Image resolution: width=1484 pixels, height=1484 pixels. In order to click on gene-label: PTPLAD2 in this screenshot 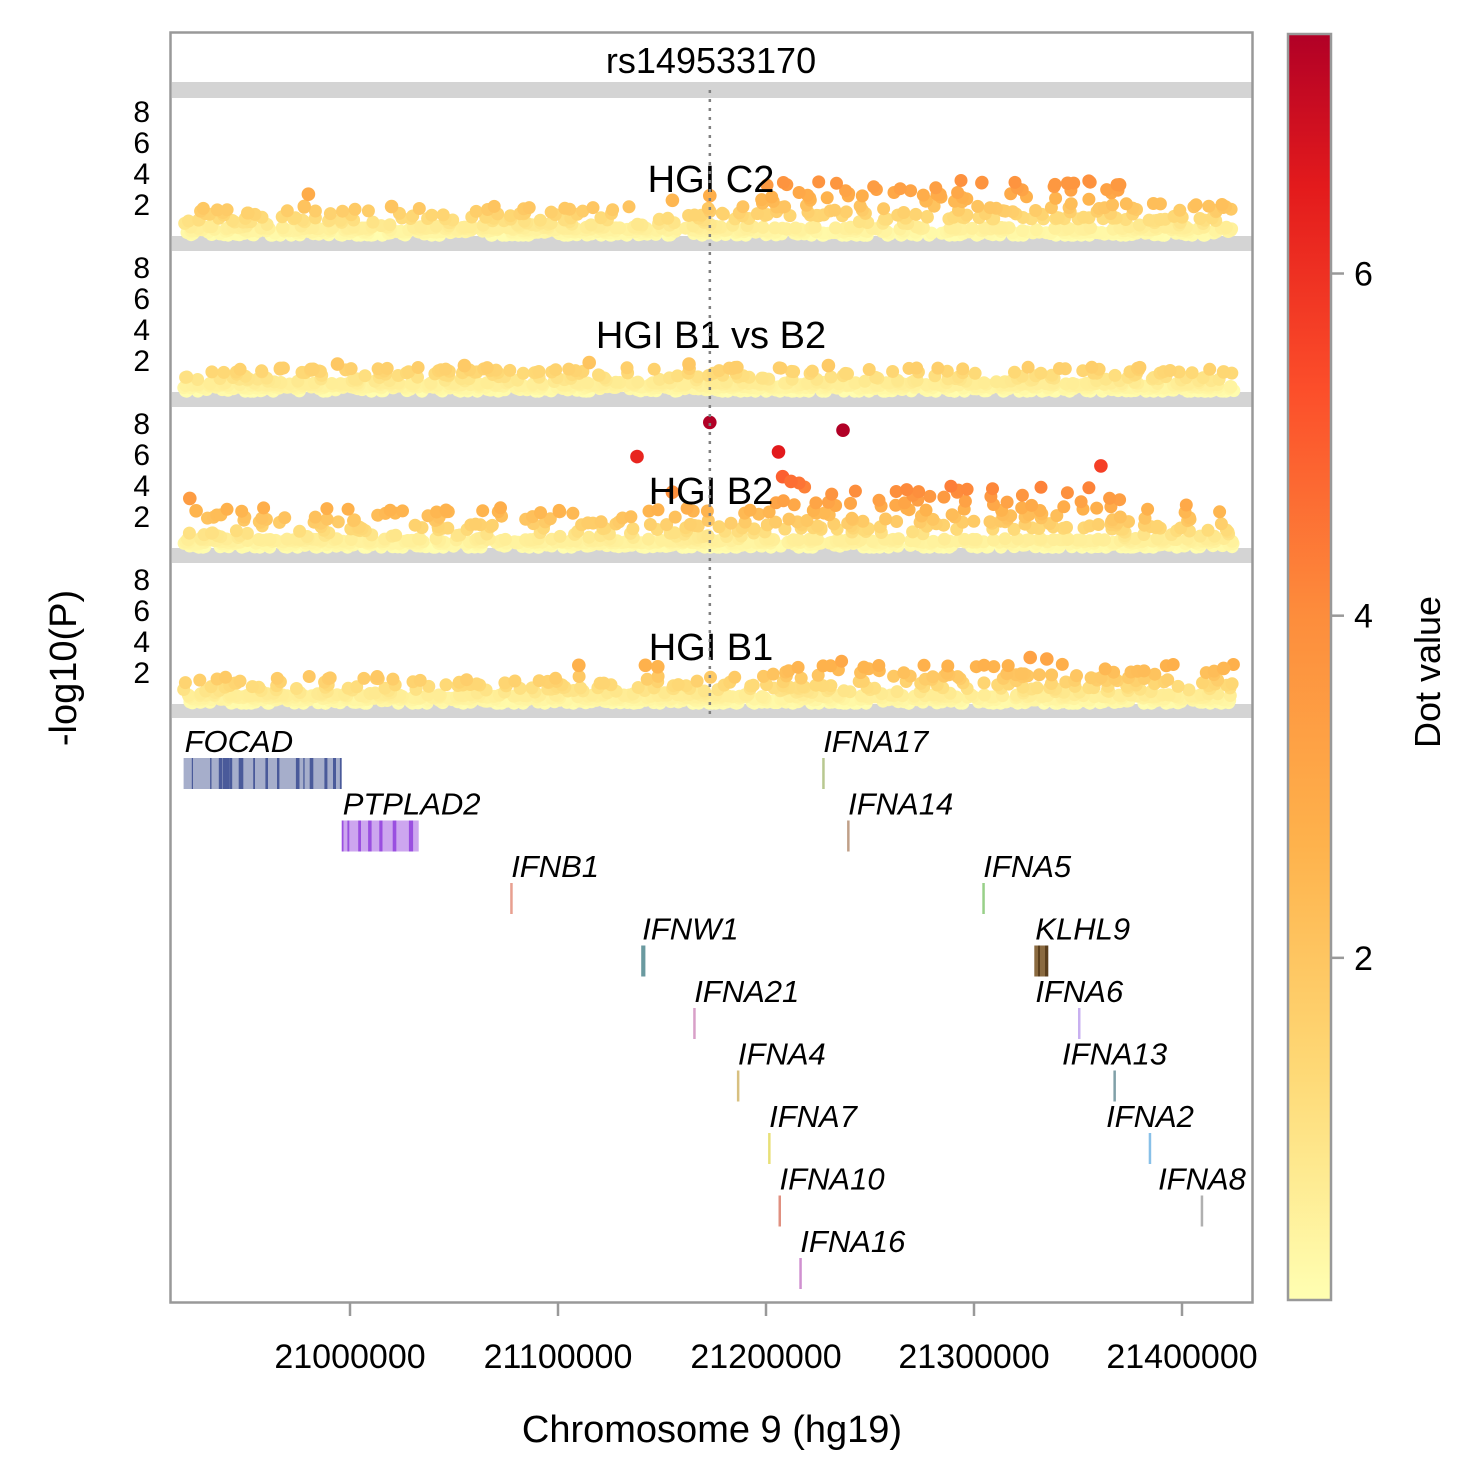, I will do `click(412, 804)`.